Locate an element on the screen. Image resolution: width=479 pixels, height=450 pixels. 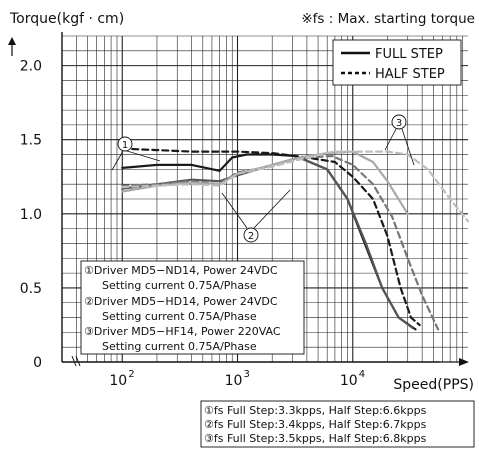
legend-box is located at coordinates (397, 62).